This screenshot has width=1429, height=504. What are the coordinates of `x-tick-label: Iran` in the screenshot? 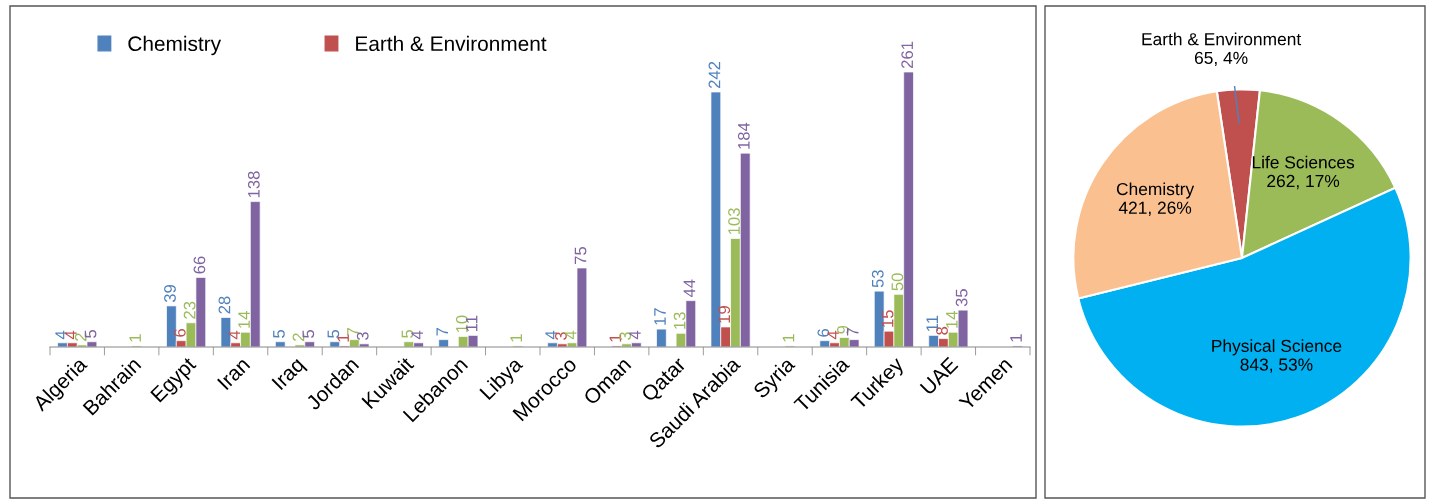 It's located at (234, 373).